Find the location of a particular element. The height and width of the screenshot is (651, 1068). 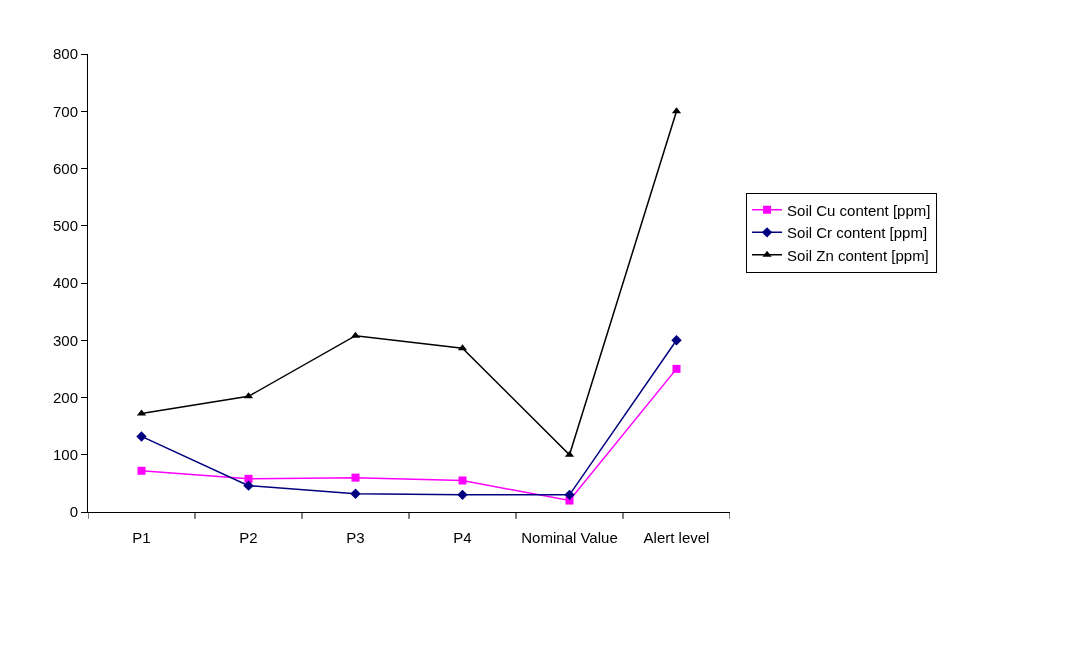

x-tick-label: P1 is located at coordinates (141, 537).